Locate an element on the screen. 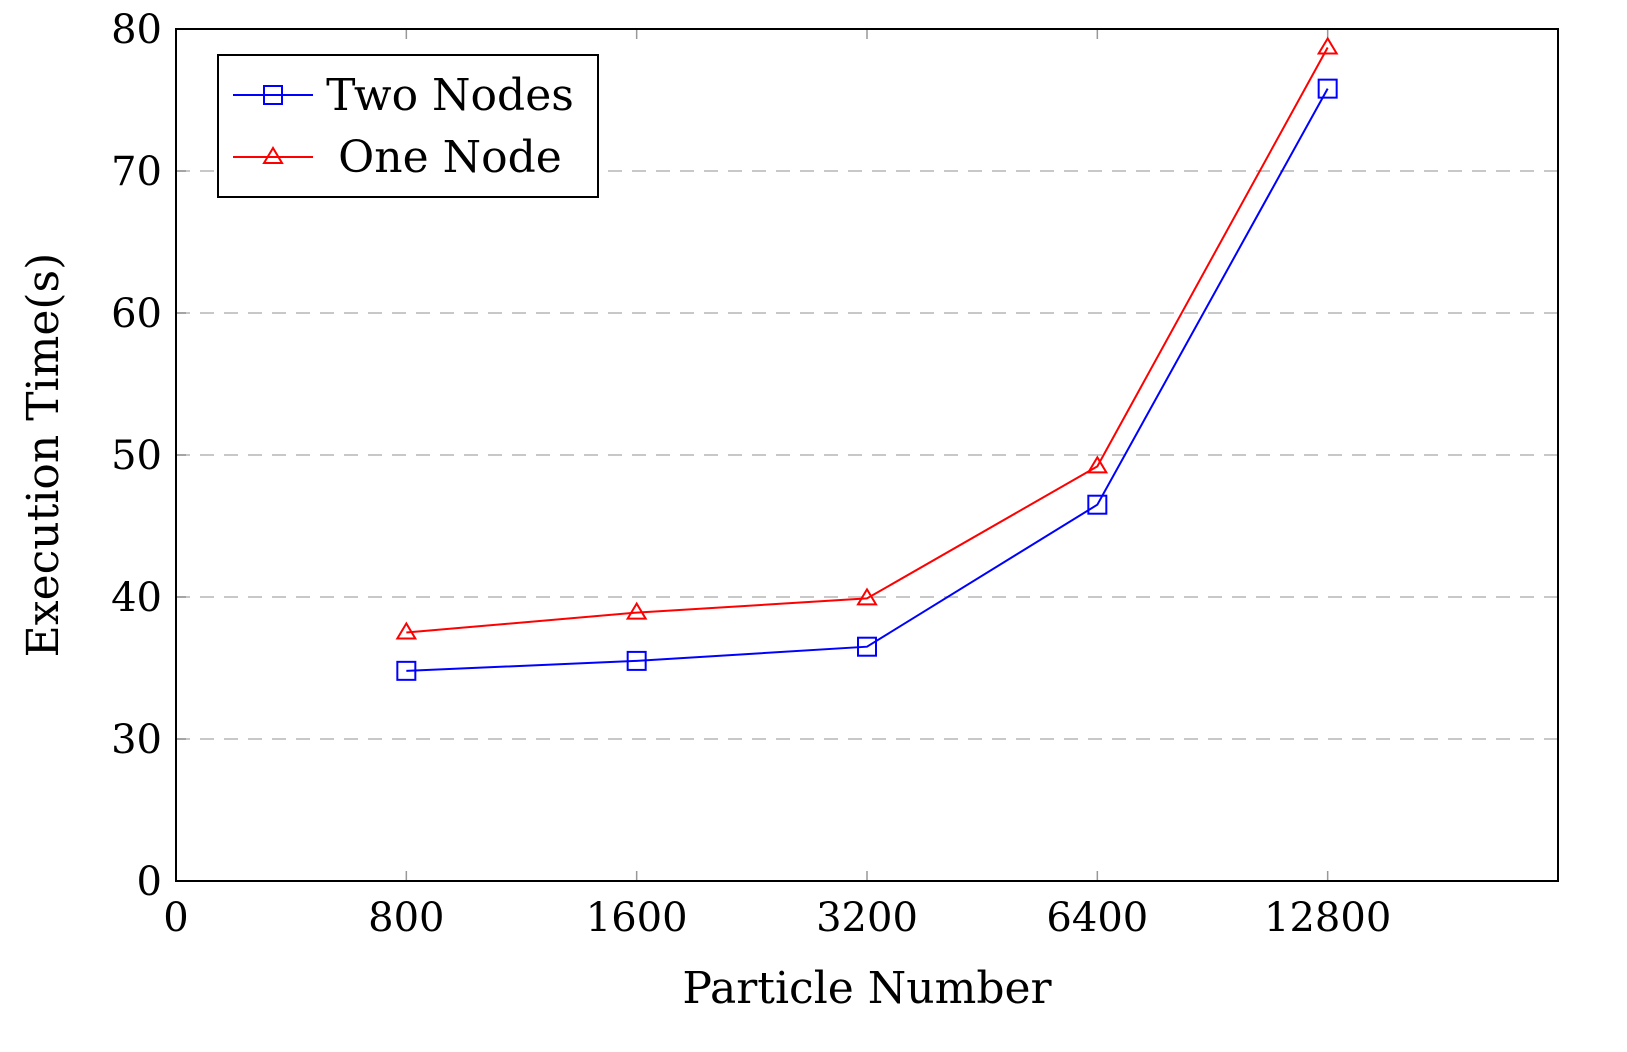 Image resolution: width=1627 pixels, height=1052 pixels. y-tick-label: 30 is located at coordinates (136, 740).